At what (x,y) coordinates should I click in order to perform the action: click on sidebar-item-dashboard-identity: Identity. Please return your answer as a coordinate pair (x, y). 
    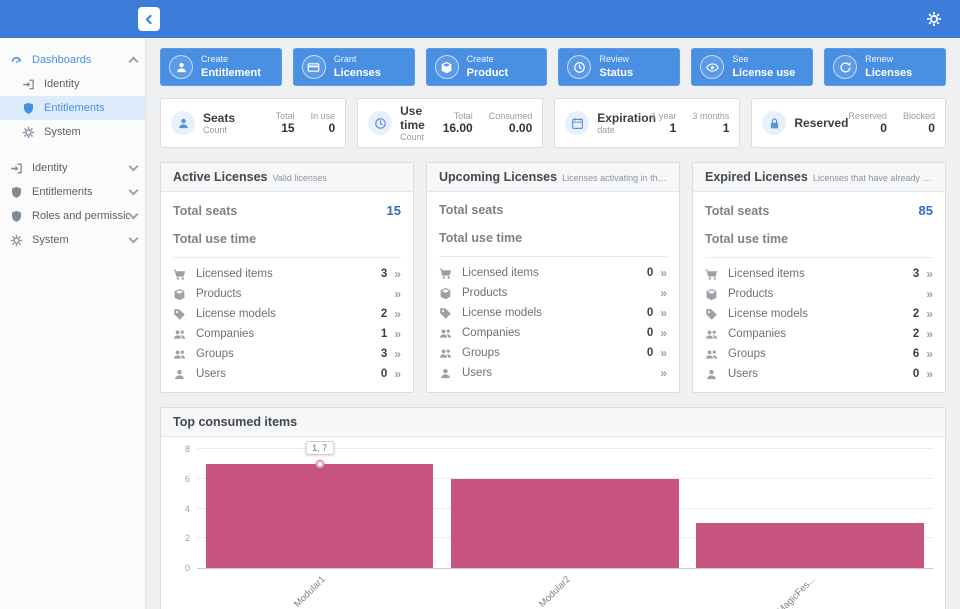
    Looking at the image, I should click on (72, 84).